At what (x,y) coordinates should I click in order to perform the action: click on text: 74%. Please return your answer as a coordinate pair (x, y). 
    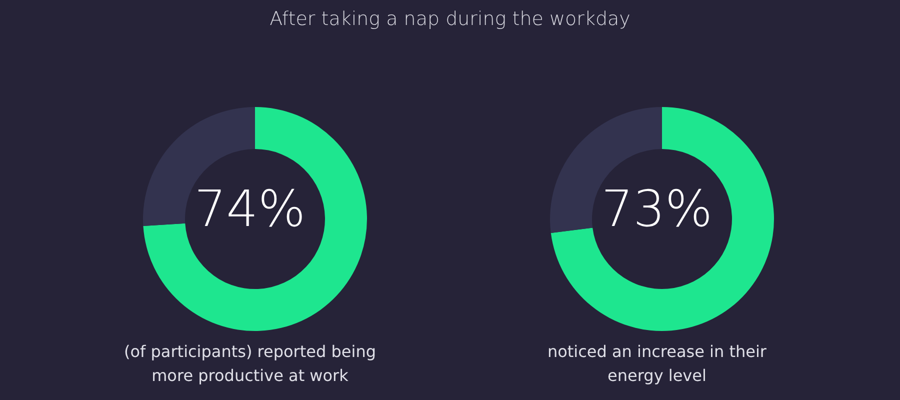
    Looking at the image, I should click on (250, 209).